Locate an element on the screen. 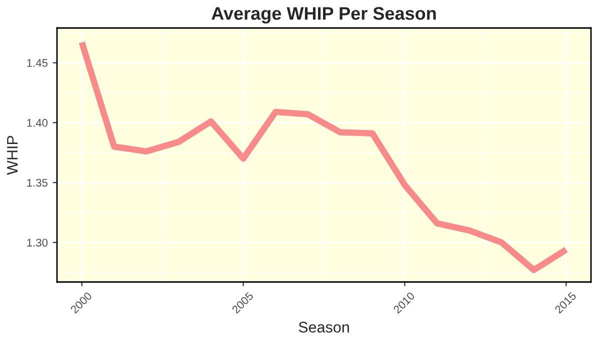 The width and height of the screenshot is (599, 341). y-tick-label: 1.35 is located at coordinates (37, 182).